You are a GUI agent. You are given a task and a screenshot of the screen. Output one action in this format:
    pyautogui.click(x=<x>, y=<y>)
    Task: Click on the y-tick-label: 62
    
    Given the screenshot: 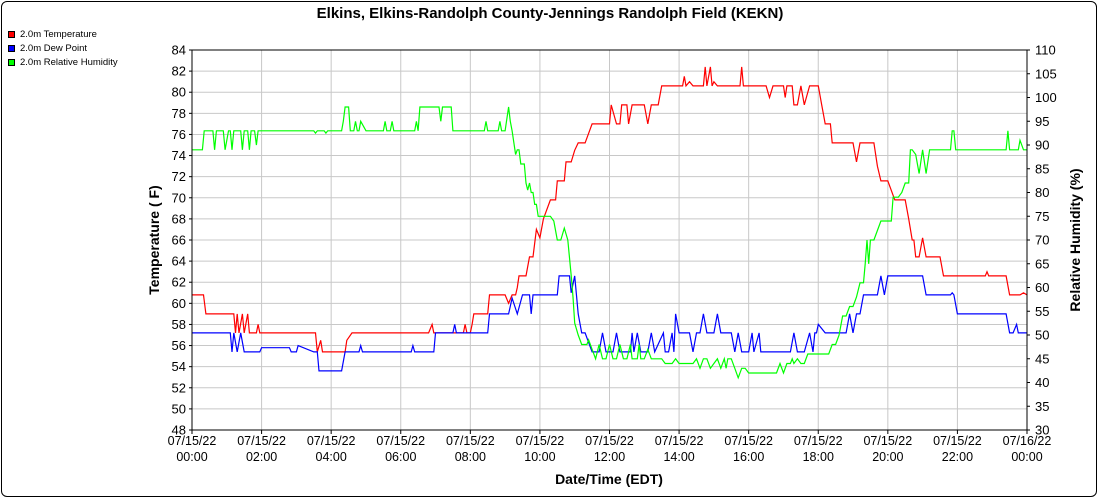 What is the action you would take?
    pyautogui.click(x=179, y=282)
    